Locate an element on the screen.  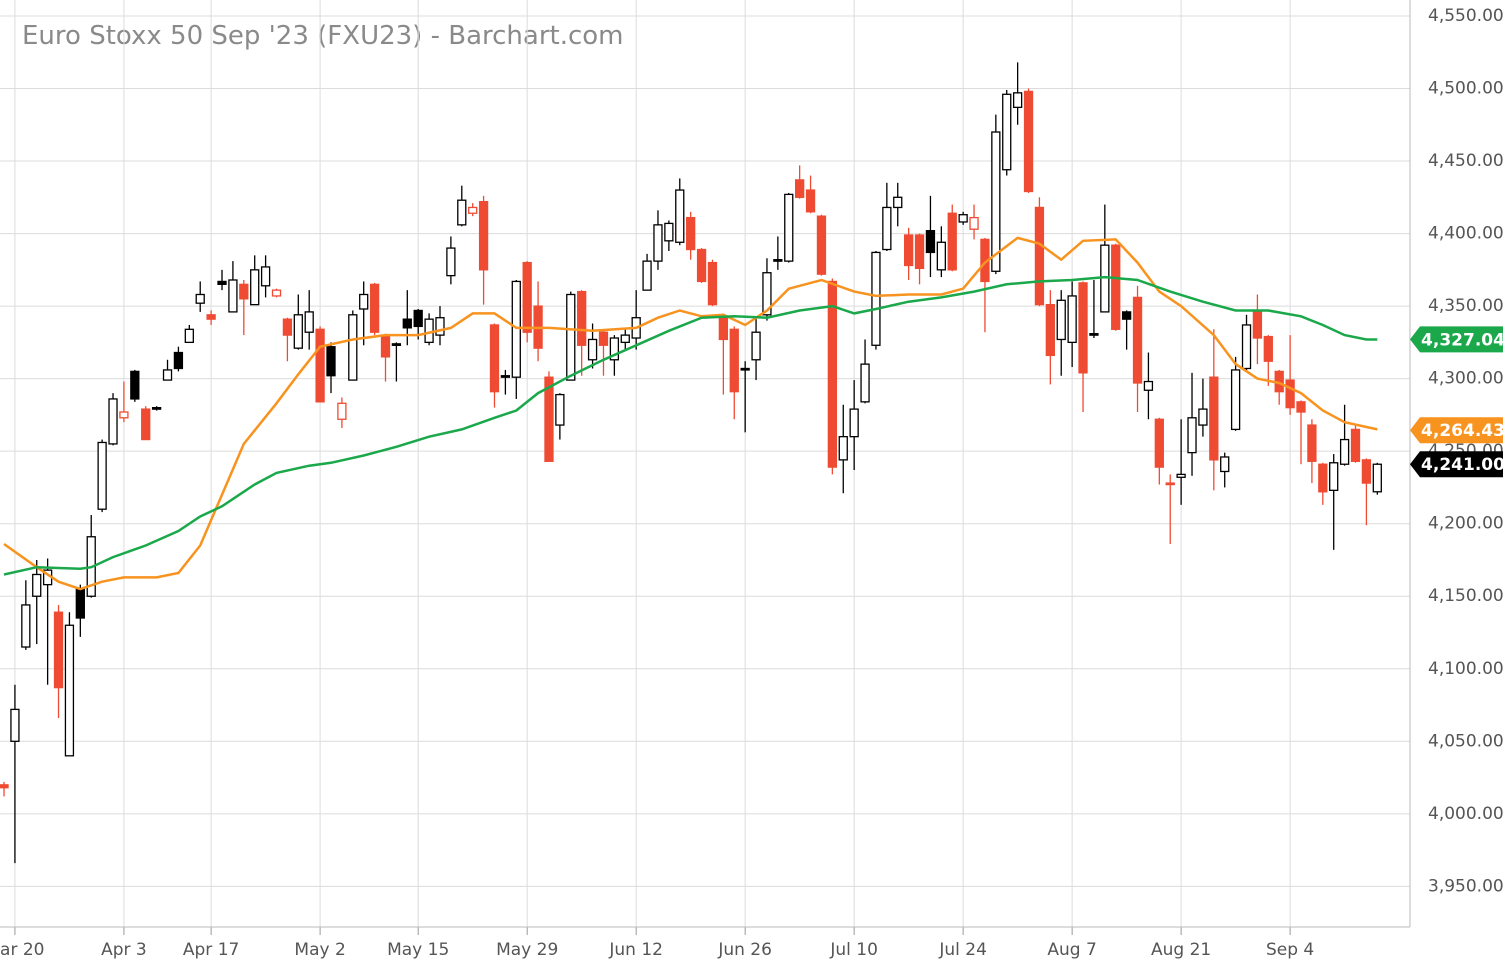
x-tick-label: Jun 12 is located at coordinates (635, 950).